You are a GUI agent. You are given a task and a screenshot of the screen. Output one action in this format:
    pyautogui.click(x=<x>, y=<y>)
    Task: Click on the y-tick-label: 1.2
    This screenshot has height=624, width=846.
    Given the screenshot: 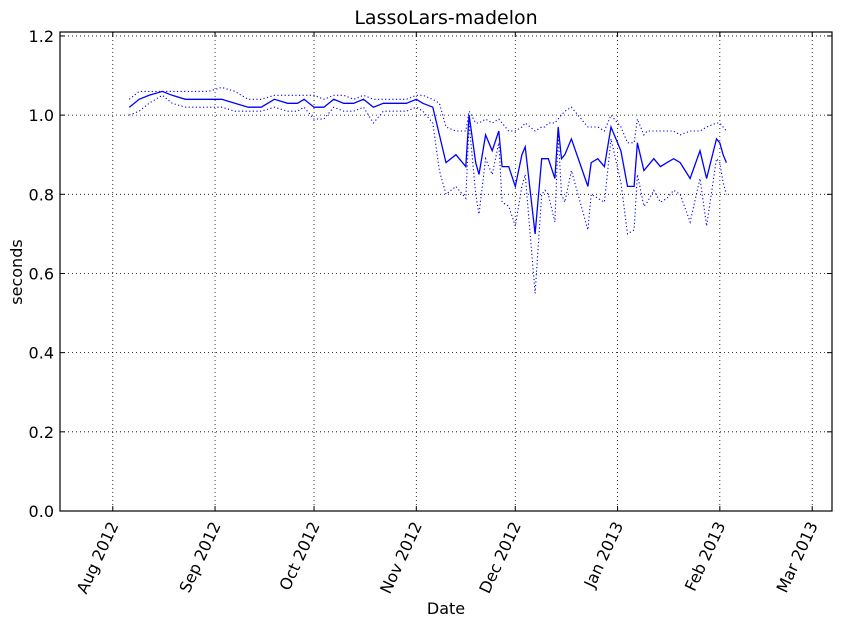 What is the action you would take?
    pyautogui.click(x=41, y=36)
    